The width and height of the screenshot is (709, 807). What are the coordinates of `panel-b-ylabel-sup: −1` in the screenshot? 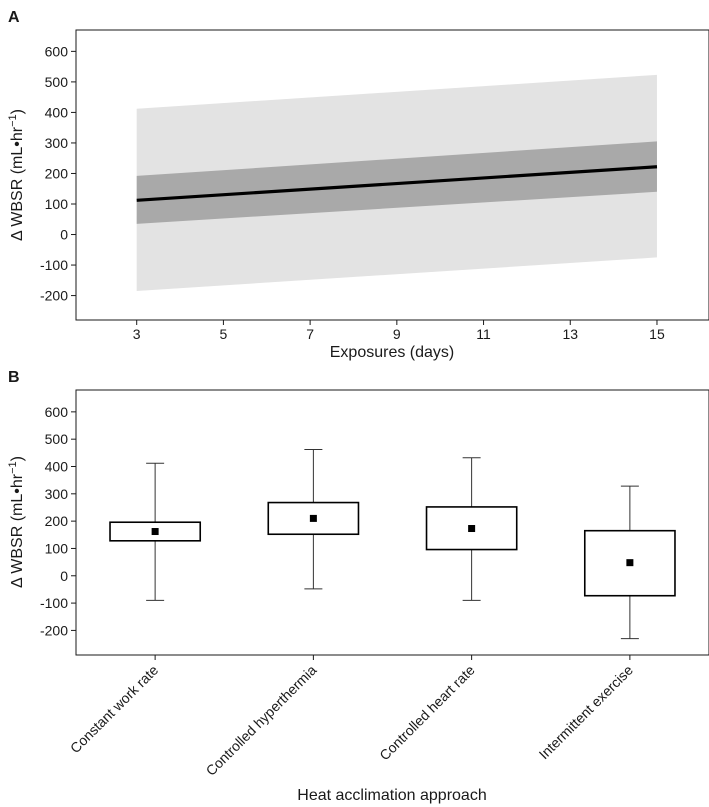 It's located at (13, 467).